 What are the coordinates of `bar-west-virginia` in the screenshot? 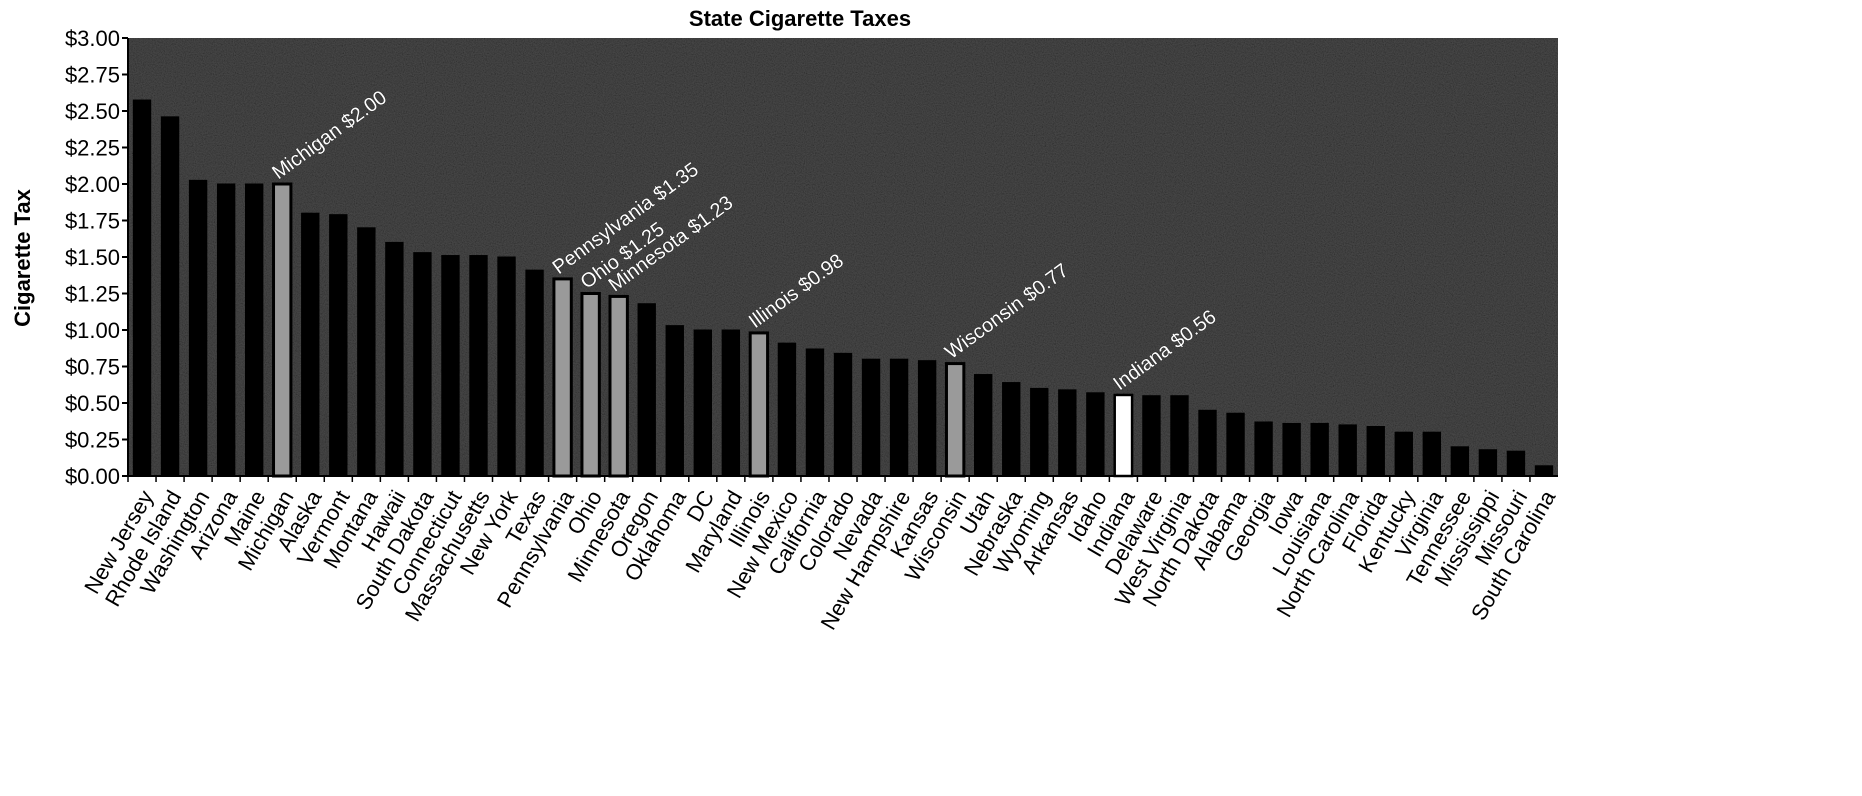 It's located at (1179, 436).